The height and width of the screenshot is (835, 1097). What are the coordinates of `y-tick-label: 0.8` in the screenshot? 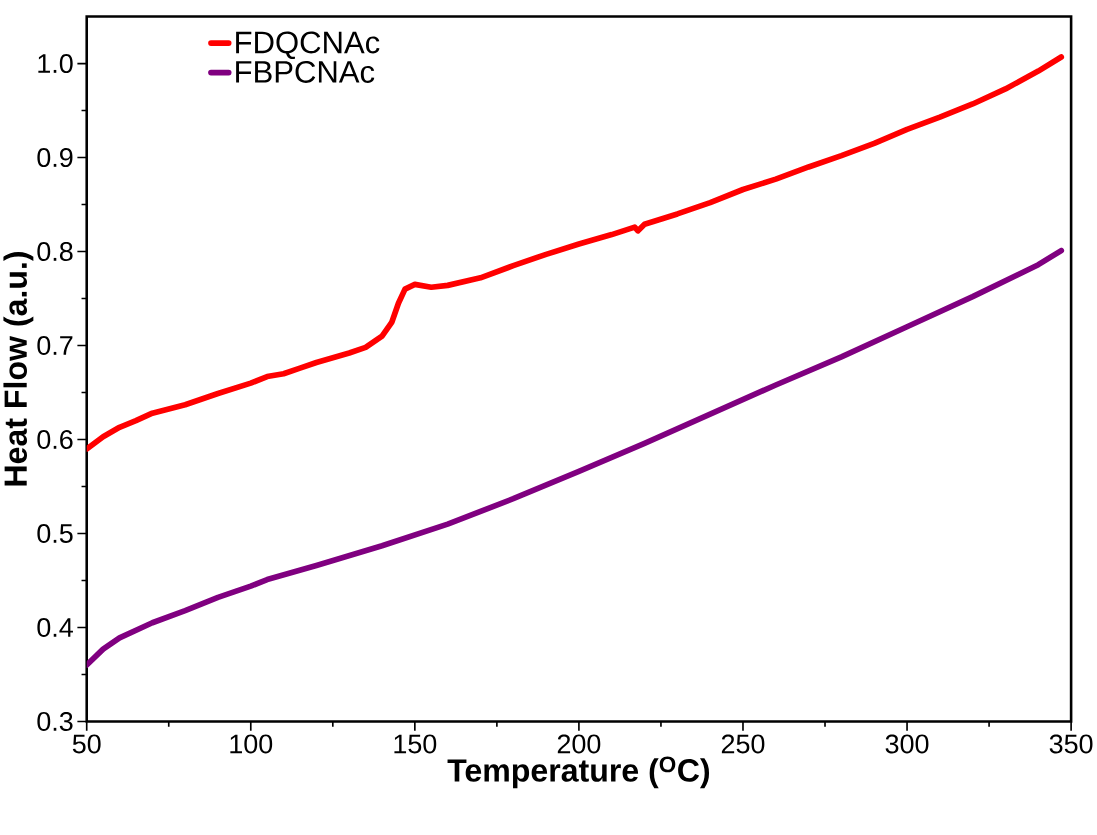 It's located at (55, 251).